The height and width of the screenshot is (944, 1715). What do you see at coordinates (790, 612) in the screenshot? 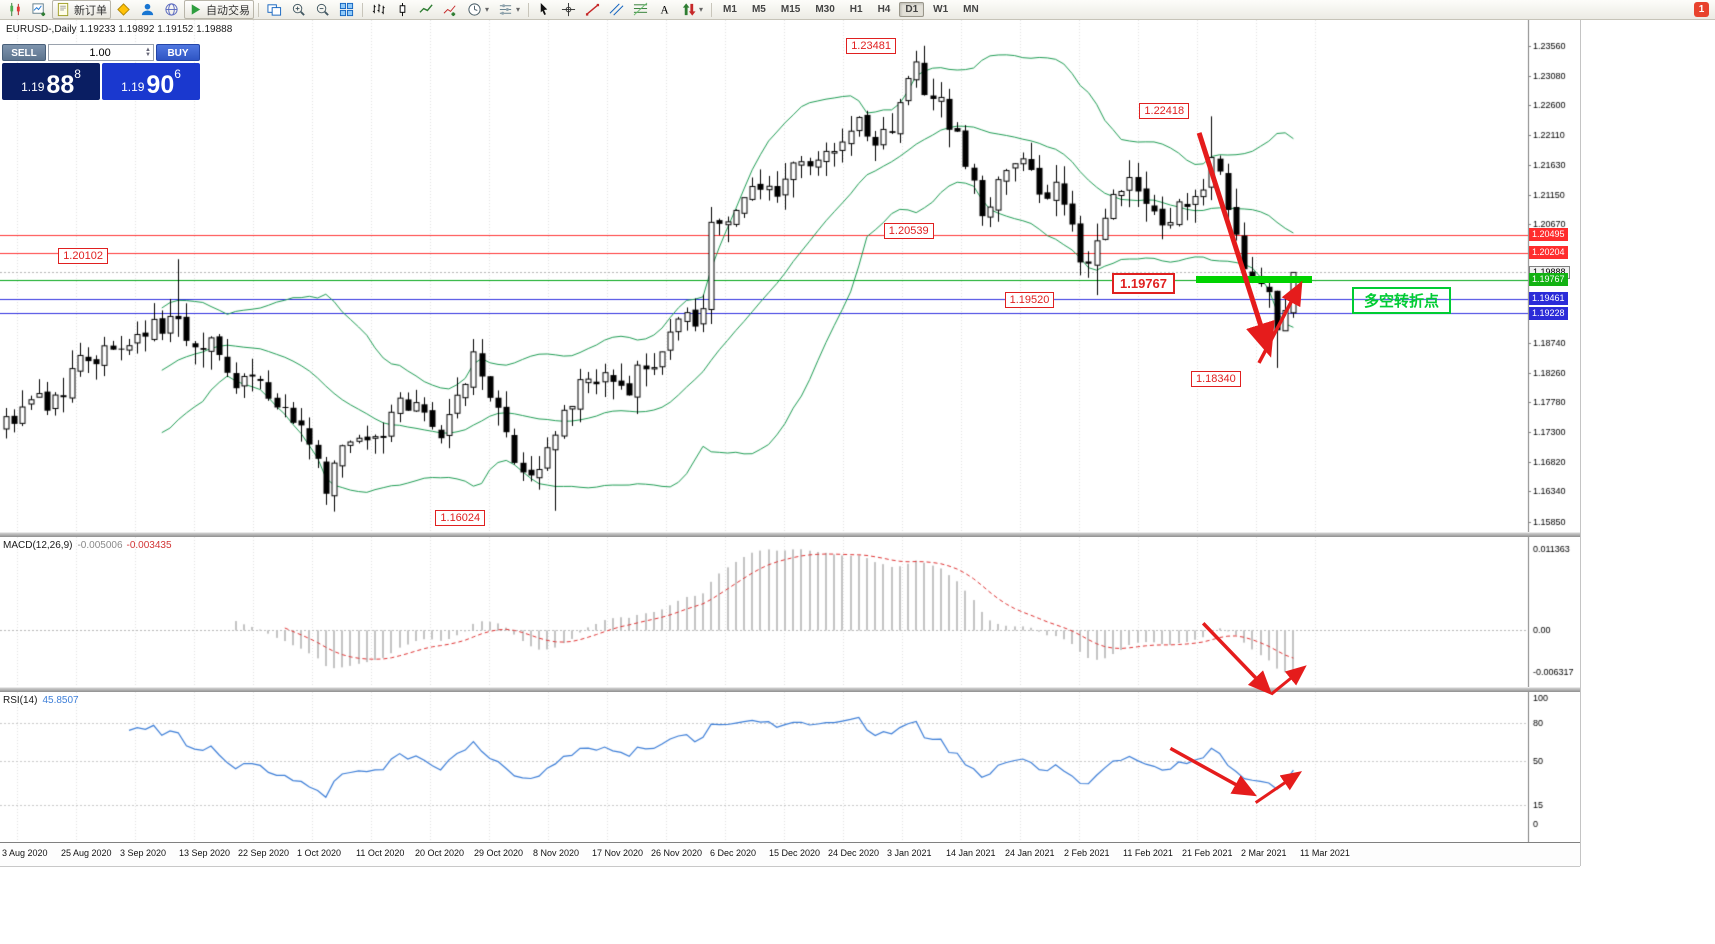
I see `macd-panel-canvas` at bounding box center [790, 612].